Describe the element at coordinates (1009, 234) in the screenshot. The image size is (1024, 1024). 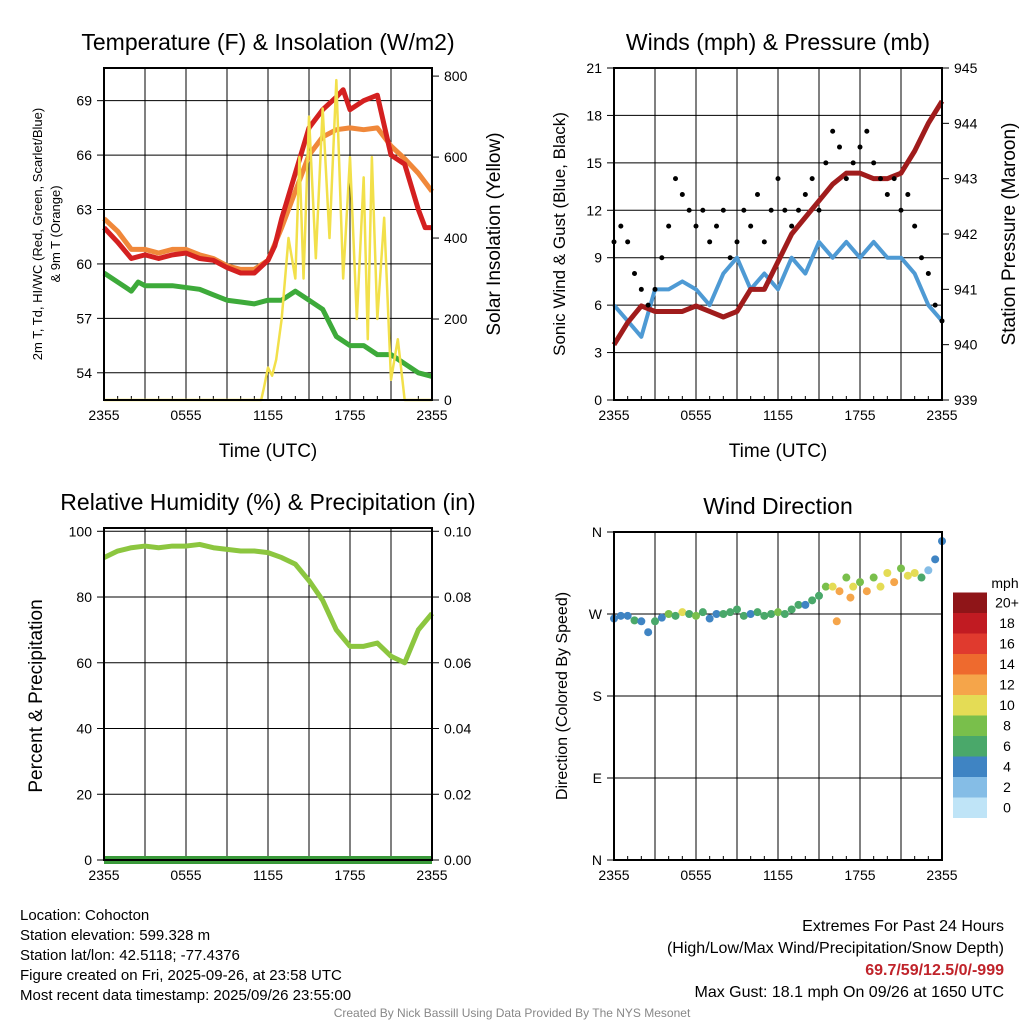
I see `y2-axis-label: Station Pressure (Maroon)` at that location.